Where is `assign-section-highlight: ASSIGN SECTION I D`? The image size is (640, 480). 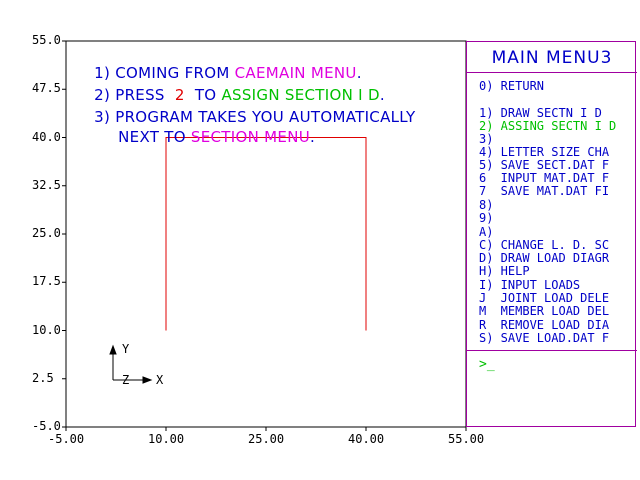 assign-section-highlight: ASSIGN SECTION I D is located at coordinates (300, 95).